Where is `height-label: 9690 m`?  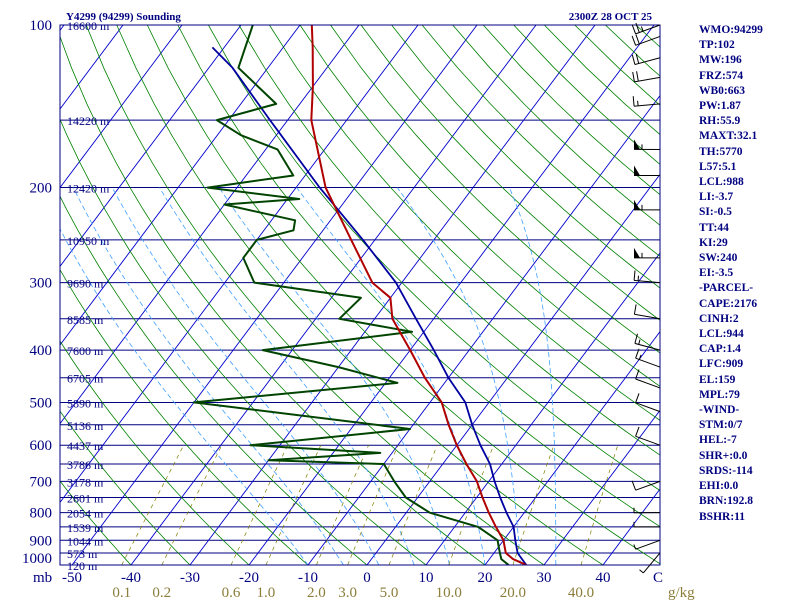 height-label: 9690 m is located at coordinates (85, 284).